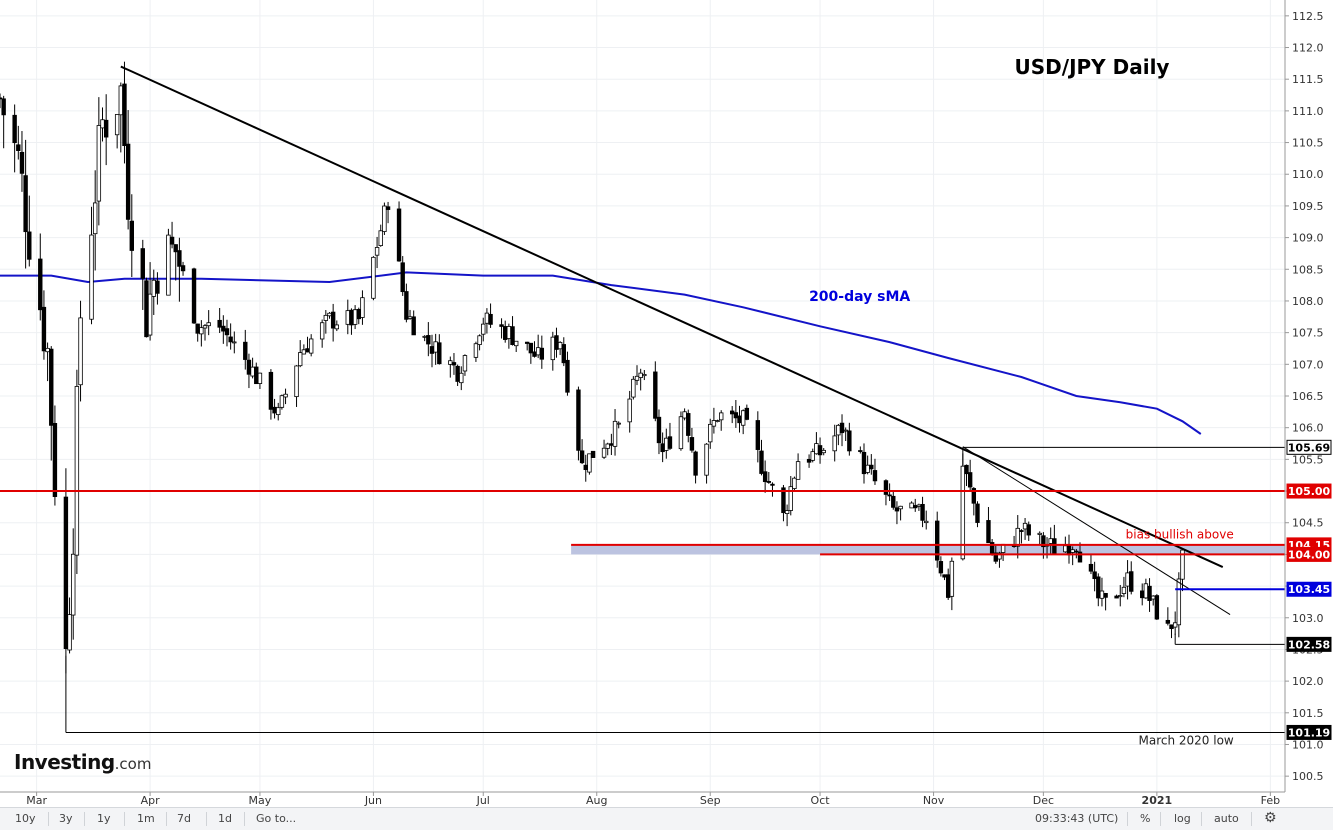  Describe the element at coordinates (104, 818) in the screenshot. I see `timeframe-1y-button: 1y` at that location.